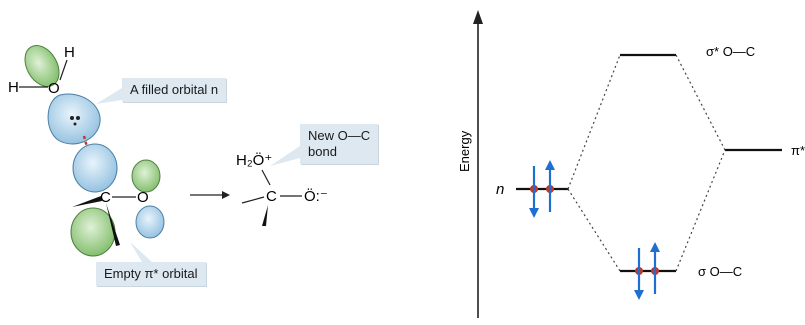 The image size is (805, 325). Describe the element at coordinates (143, 197) in the screenshot. I see `carbonyl-oxygen: O` at that location.